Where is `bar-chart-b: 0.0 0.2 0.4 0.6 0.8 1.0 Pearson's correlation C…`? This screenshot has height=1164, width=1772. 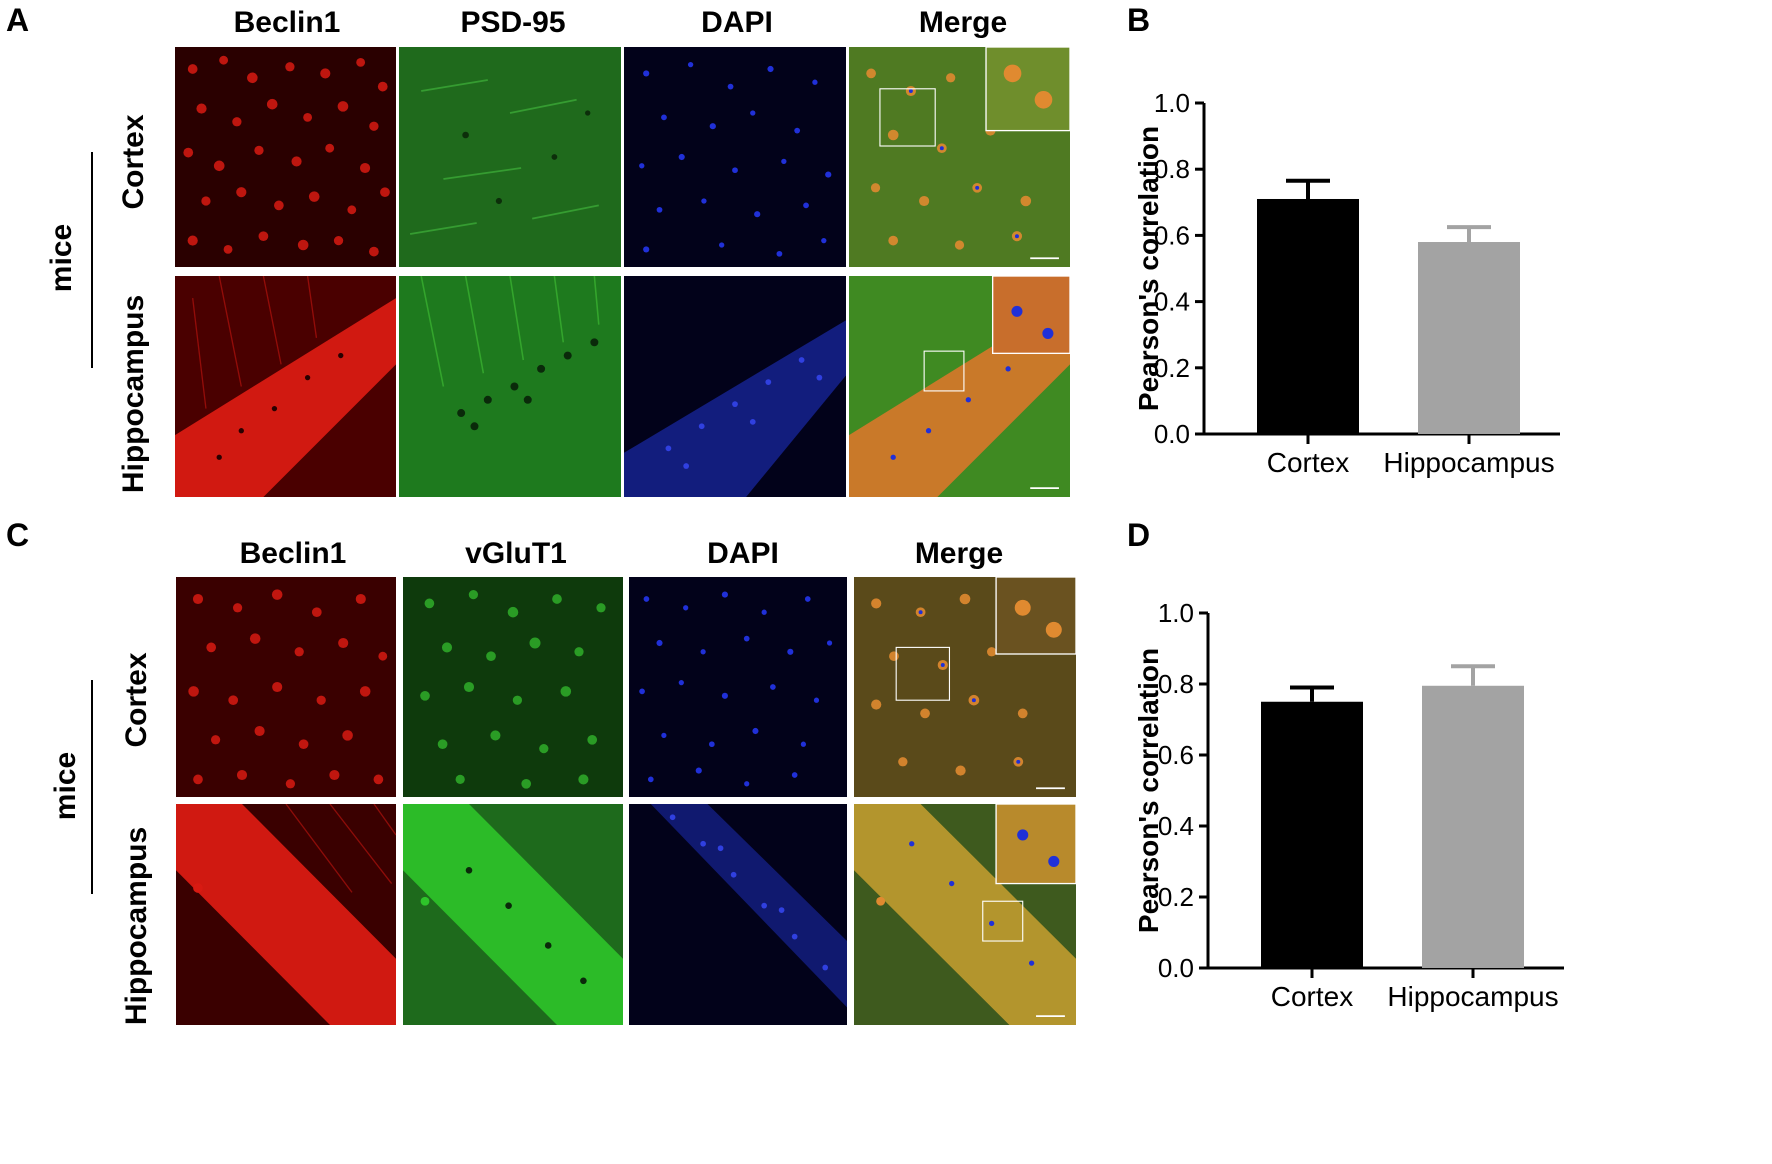
bar-chart-b: 0.0 0.2 0.4 0.6 0.8 1.0 Pearson's correlation C… is located at coordinates (1346, 283).